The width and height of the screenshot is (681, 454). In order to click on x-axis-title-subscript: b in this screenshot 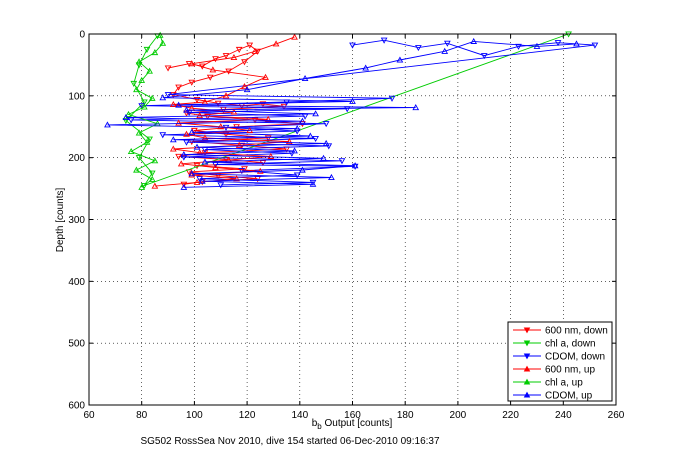, I will do `click(319, 426)`.